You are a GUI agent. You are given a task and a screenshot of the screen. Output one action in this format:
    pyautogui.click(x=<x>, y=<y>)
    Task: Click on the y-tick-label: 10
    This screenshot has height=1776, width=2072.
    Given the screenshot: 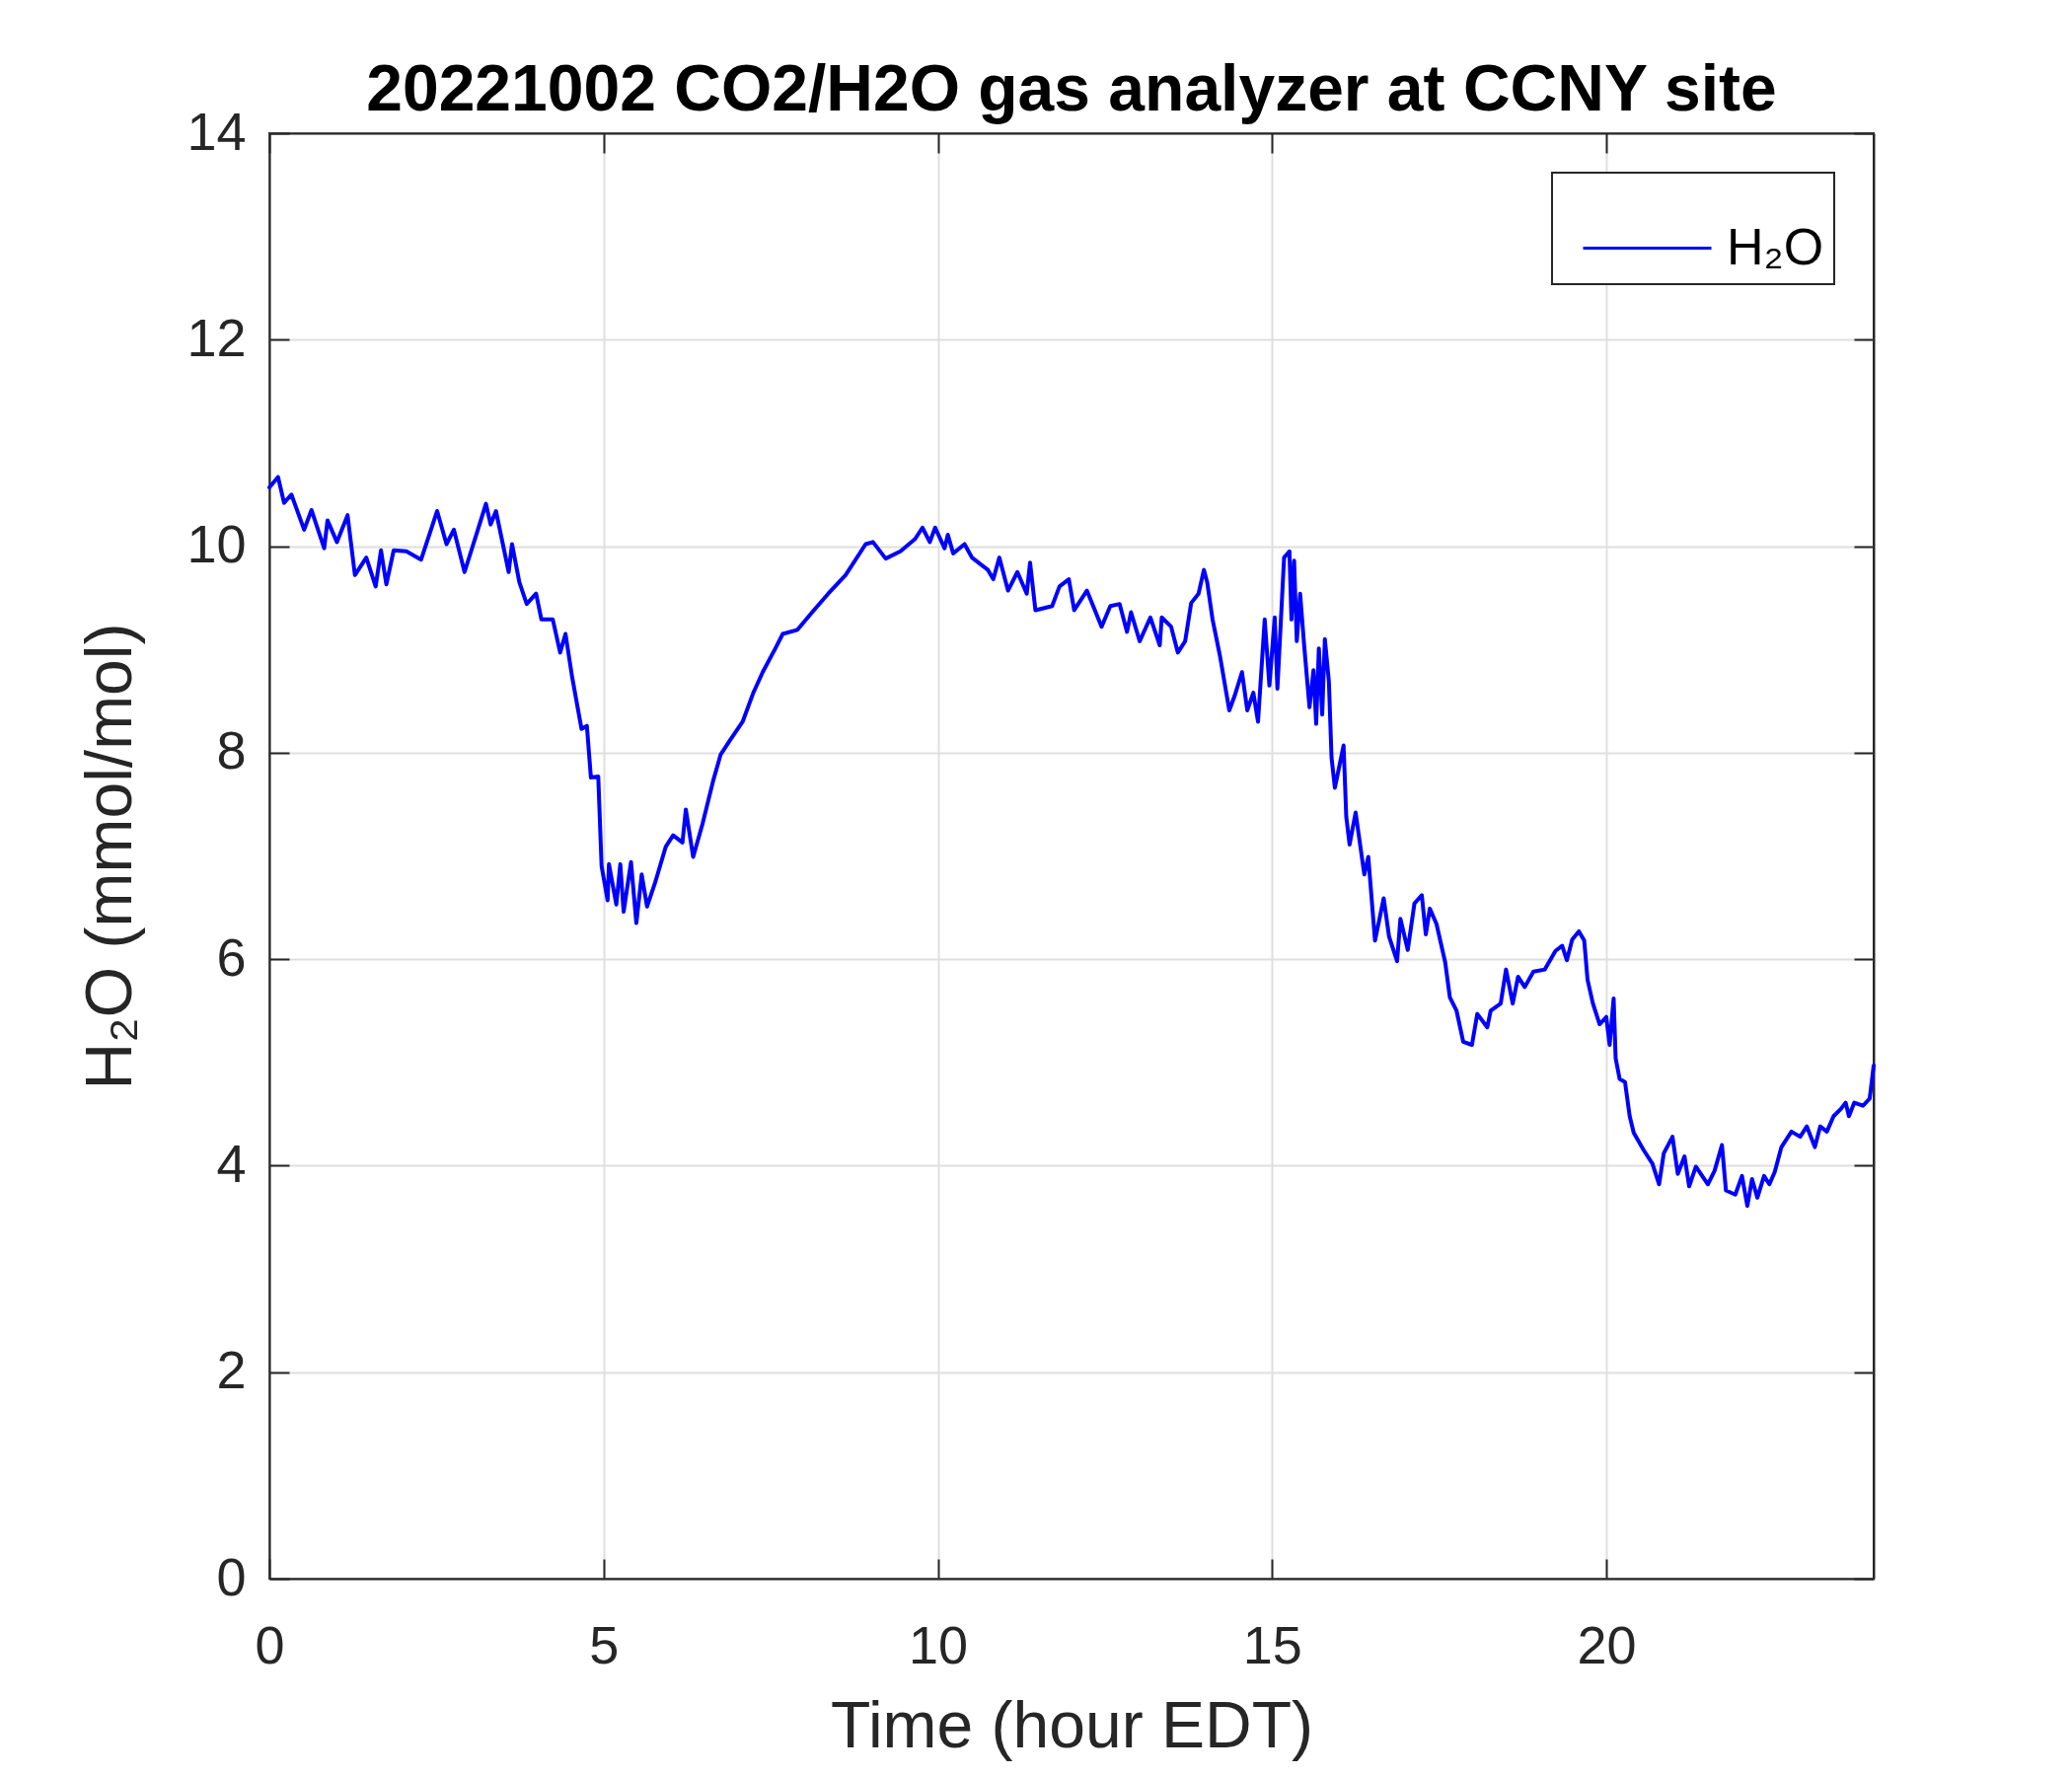 What is the action you would take?
    pyautogui.click(x=217, y=544)
    